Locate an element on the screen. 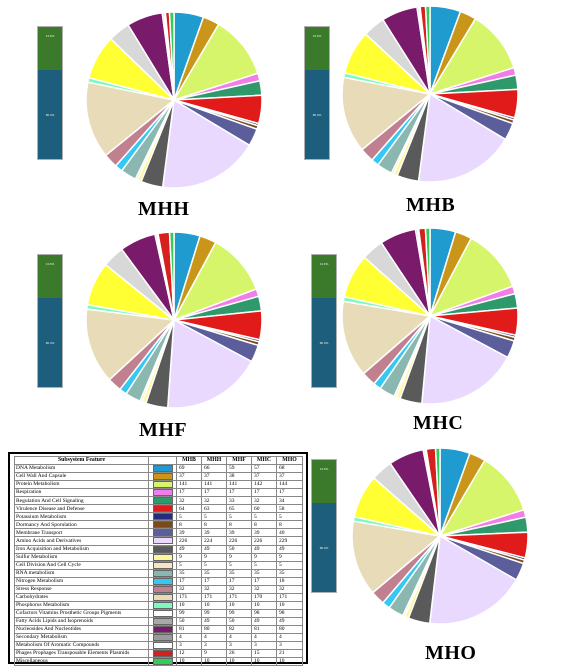  table-row: Cell Division And Cell Cycle 5 5 5 5 5 is located at coordinates (158, 565).